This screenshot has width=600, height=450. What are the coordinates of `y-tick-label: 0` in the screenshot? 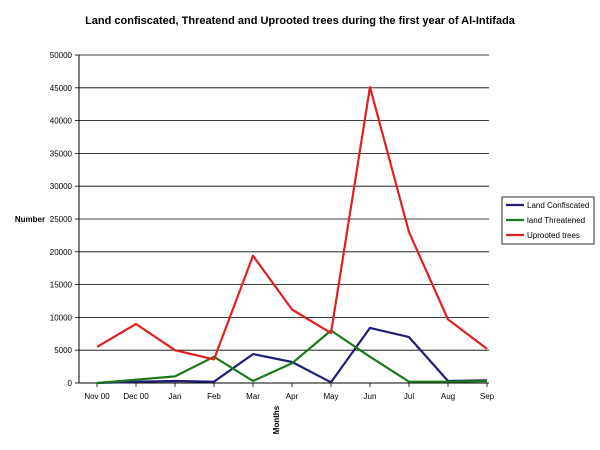 It's located at (70, 383).